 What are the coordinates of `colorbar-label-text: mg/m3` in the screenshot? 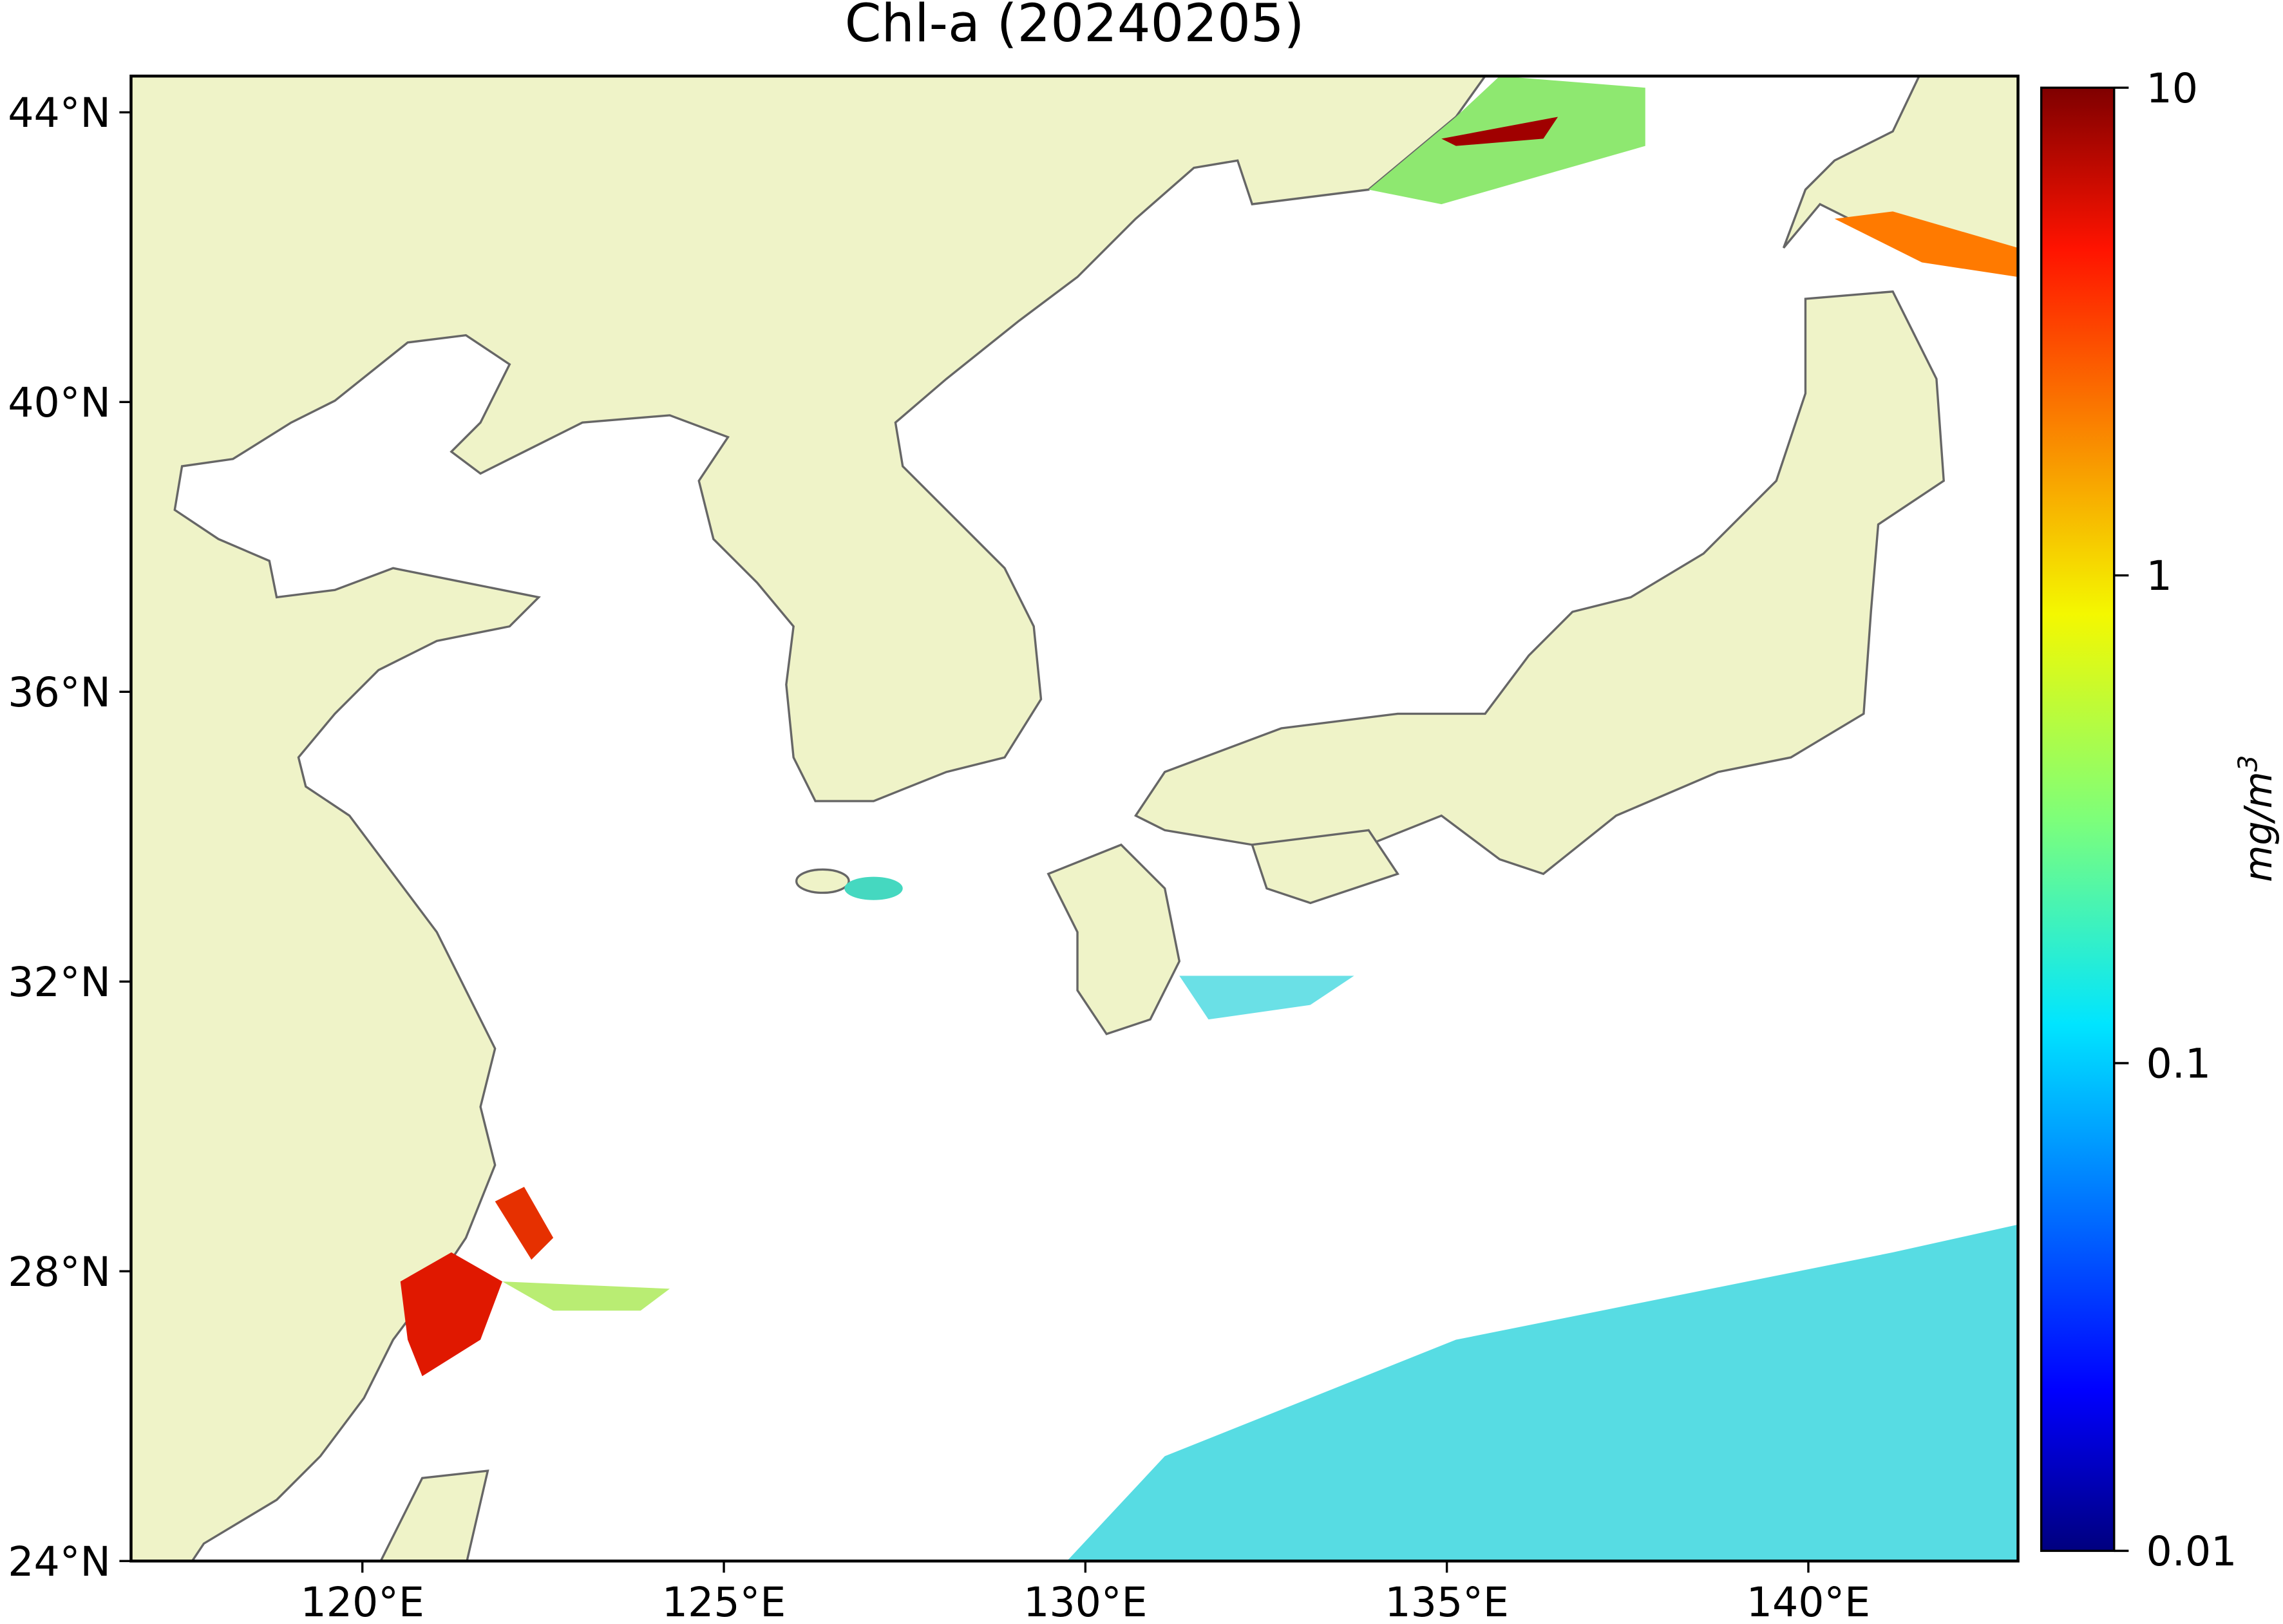 It's located at (2256, 818).